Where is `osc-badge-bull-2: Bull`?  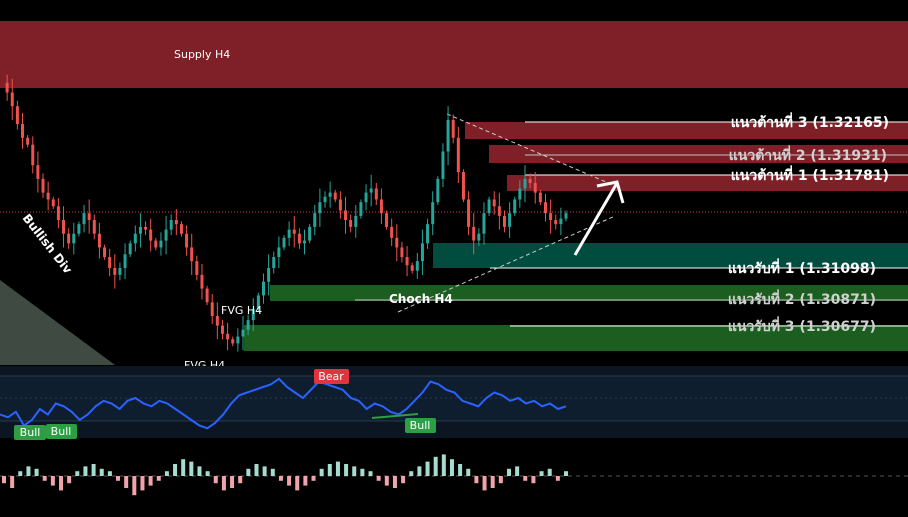 osc-badge-bull-2: Bull is located at coordinates (61, 431).